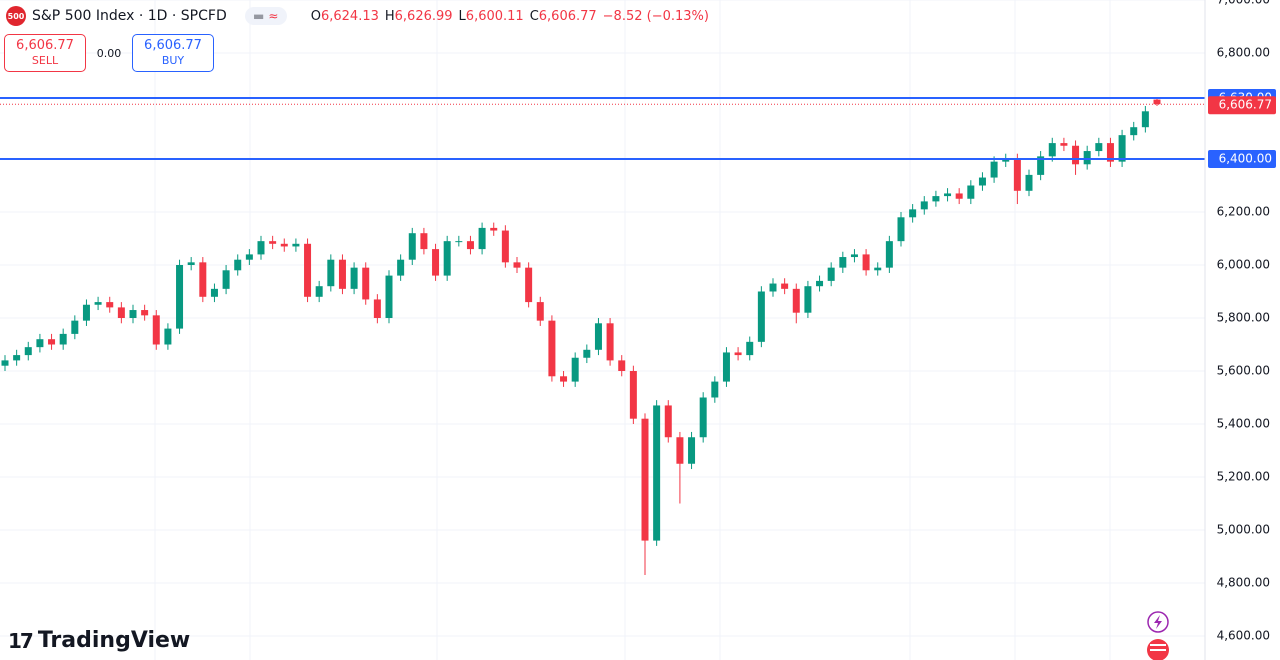  I want to click on sell-button: 6,606.77 SELL, so click(45, 53).